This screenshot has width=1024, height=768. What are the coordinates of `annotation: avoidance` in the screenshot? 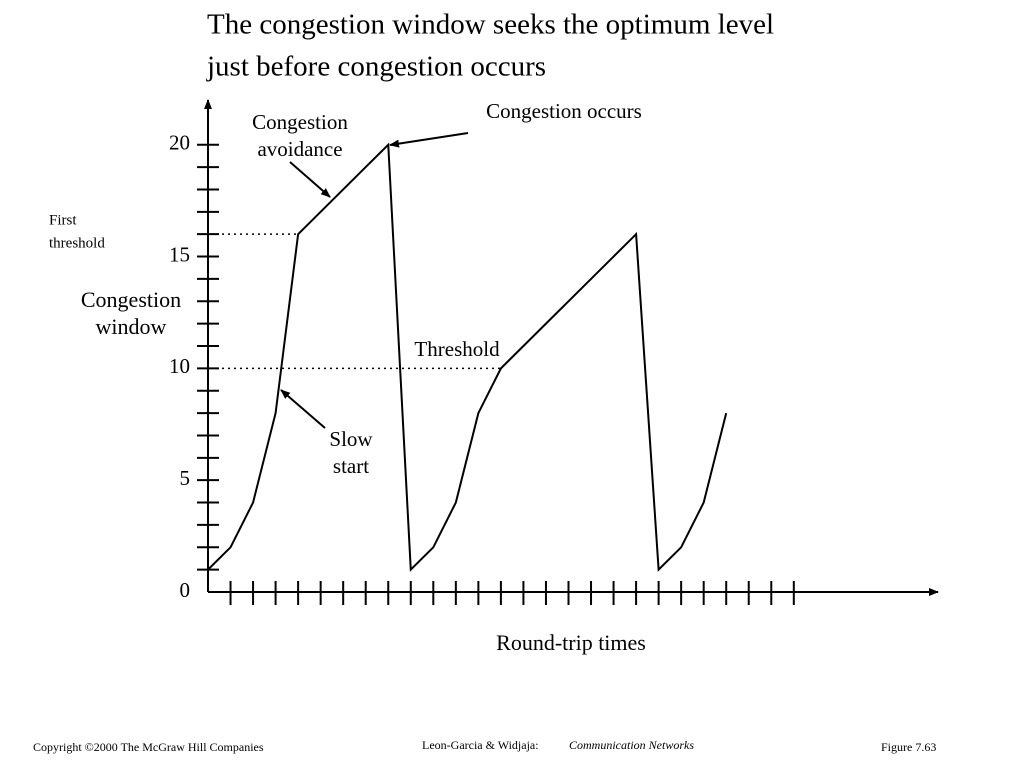 It's located at (299, 149).